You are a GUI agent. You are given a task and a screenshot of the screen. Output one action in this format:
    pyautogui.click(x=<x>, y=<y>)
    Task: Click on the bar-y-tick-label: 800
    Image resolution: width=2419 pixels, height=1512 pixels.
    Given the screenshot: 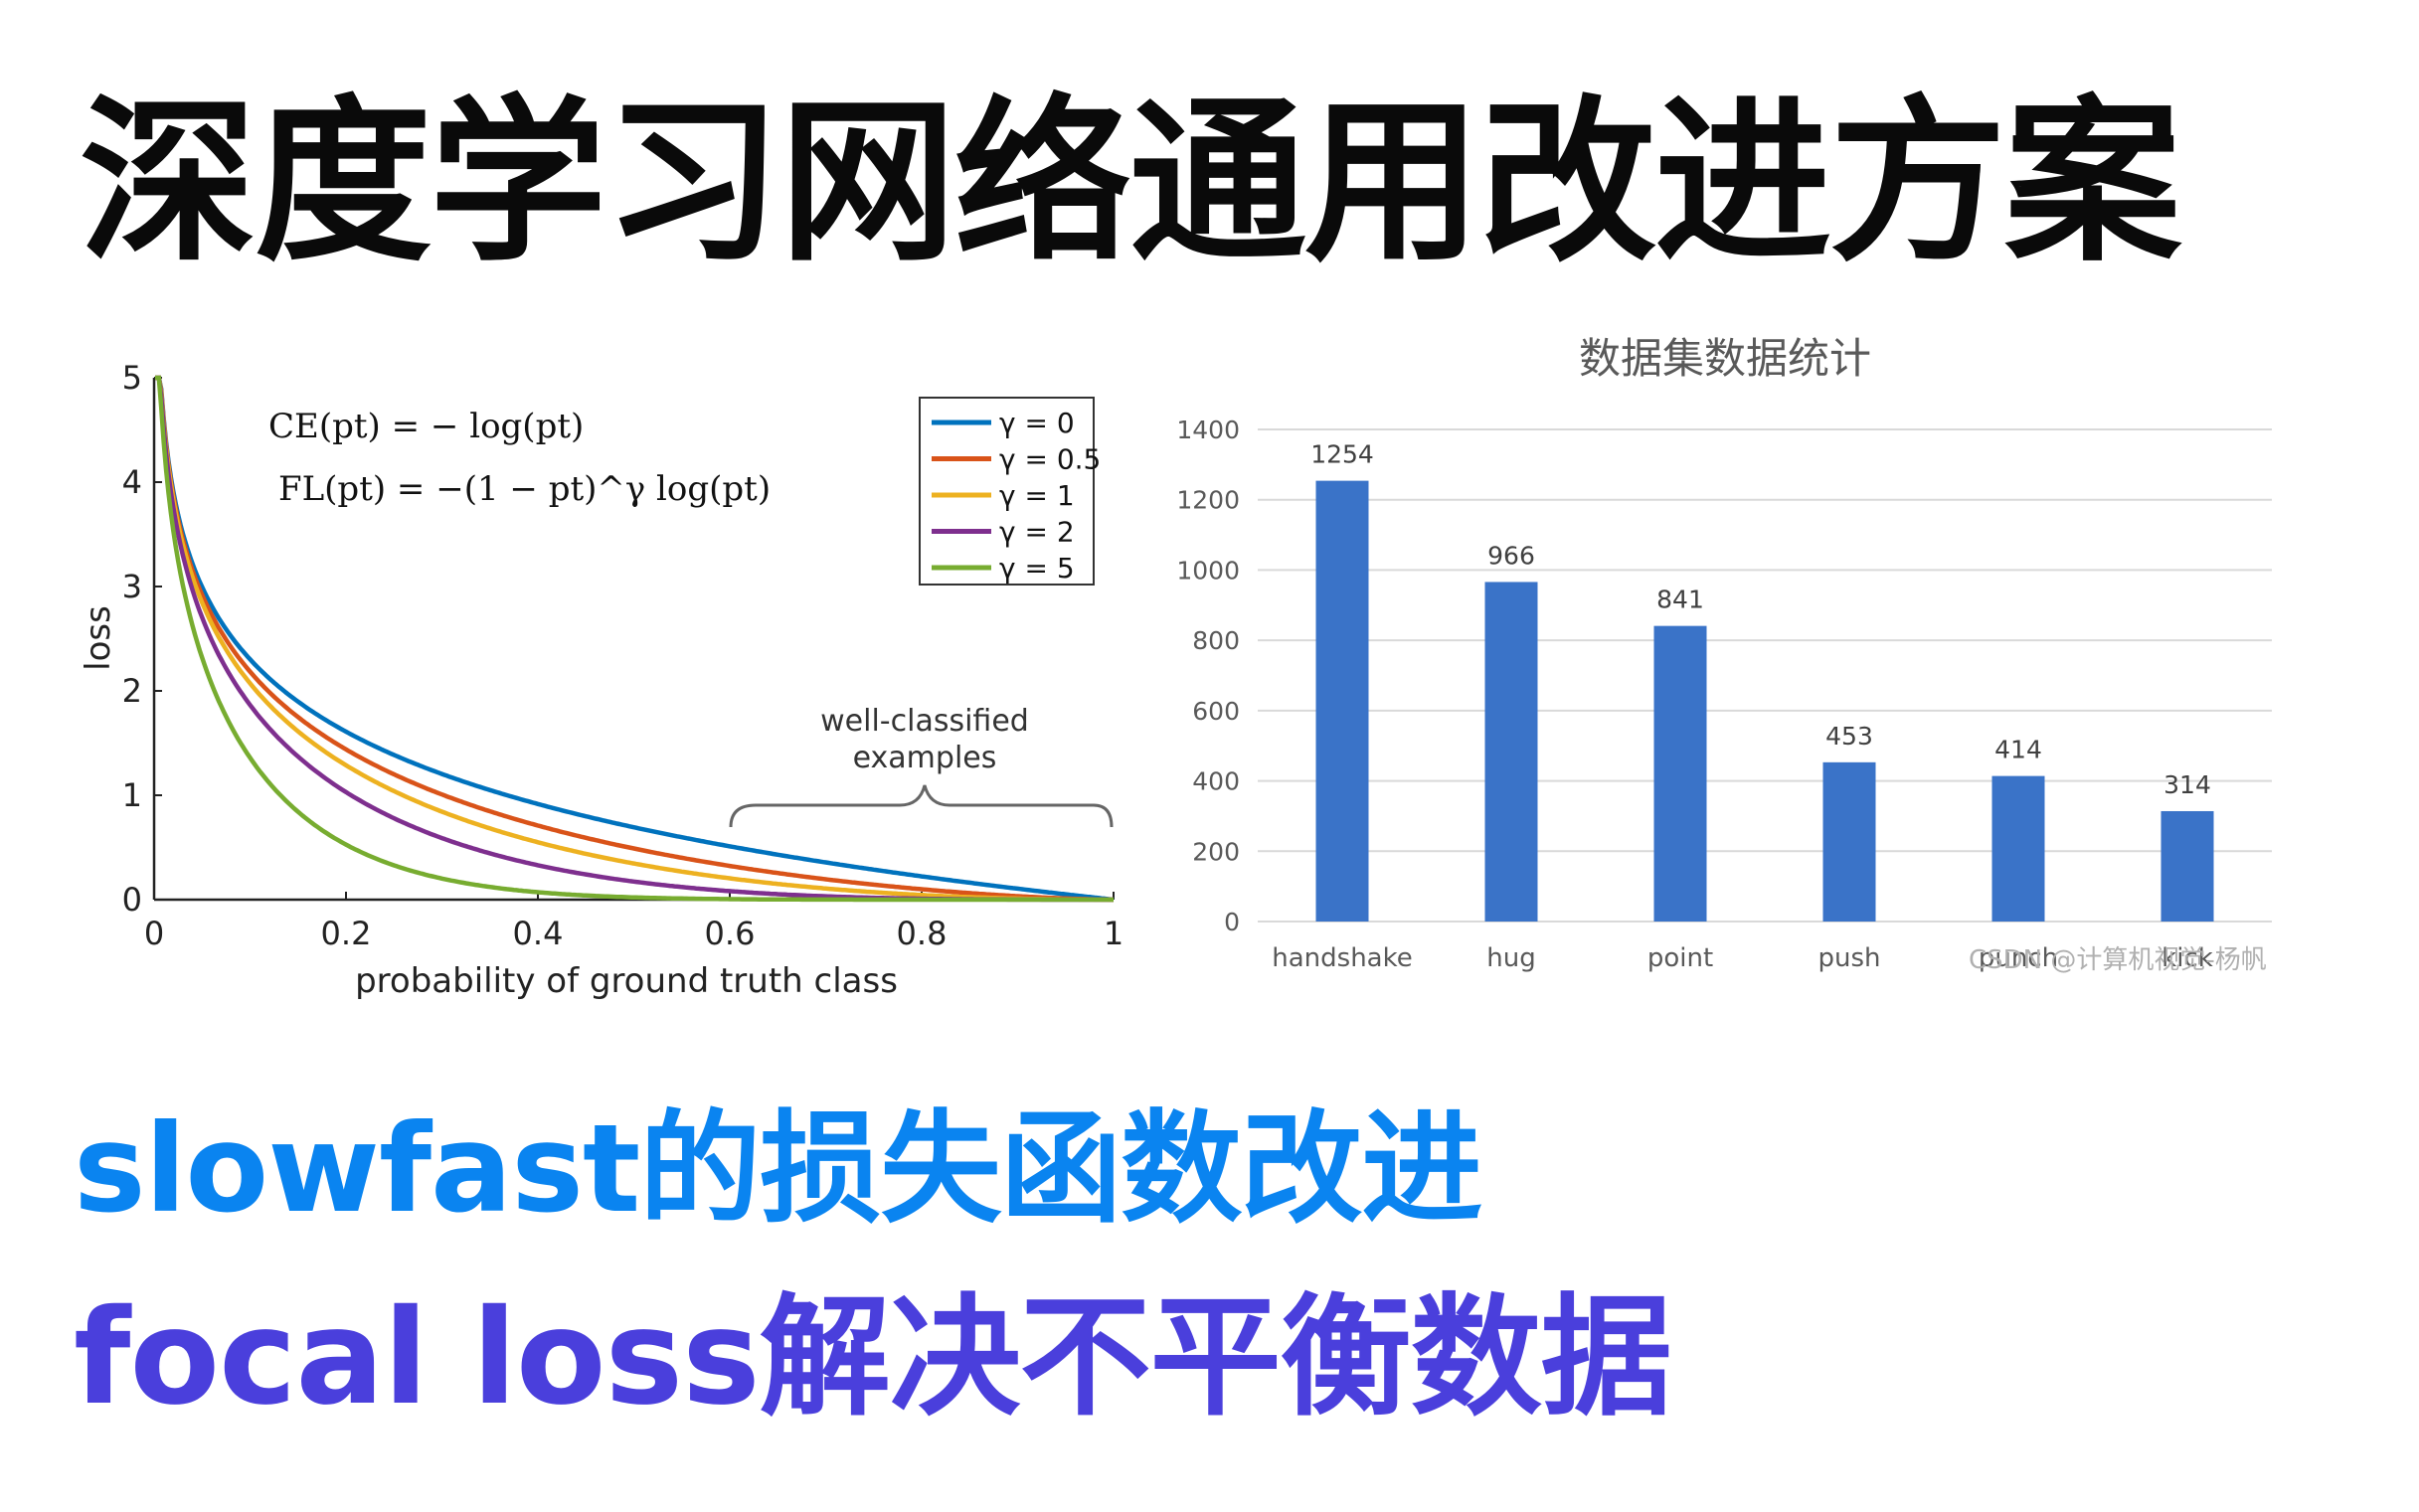 What is the action you would take?
    pyautogui.click(x=1216, y=640)
    